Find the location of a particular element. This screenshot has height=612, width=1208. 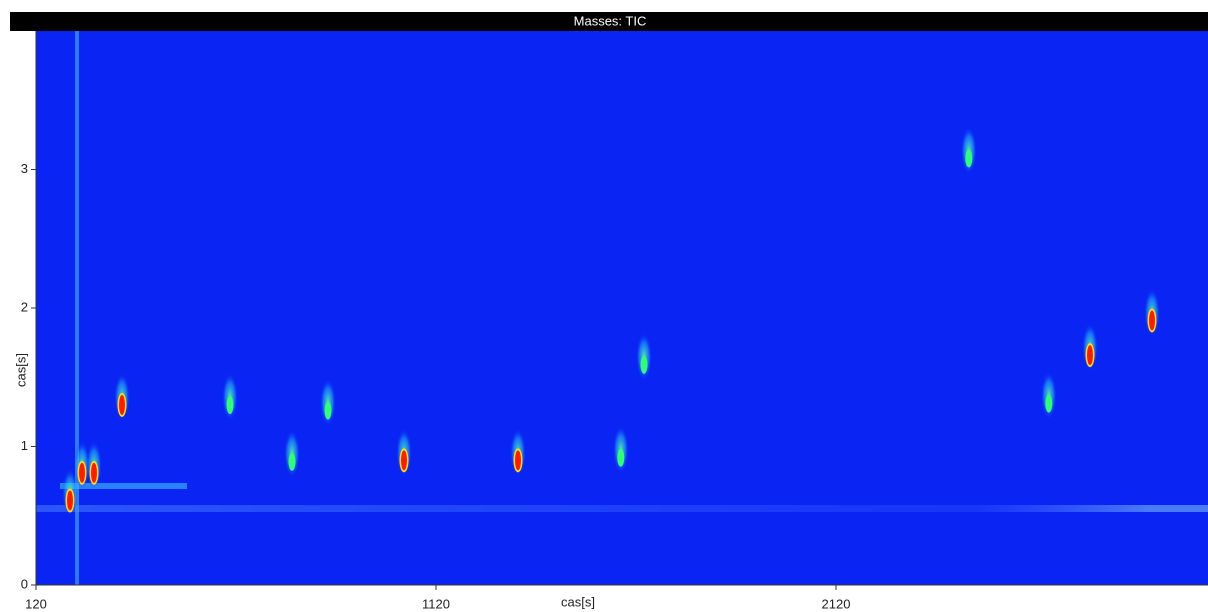

title-bar is located at coordinates (609, 21).